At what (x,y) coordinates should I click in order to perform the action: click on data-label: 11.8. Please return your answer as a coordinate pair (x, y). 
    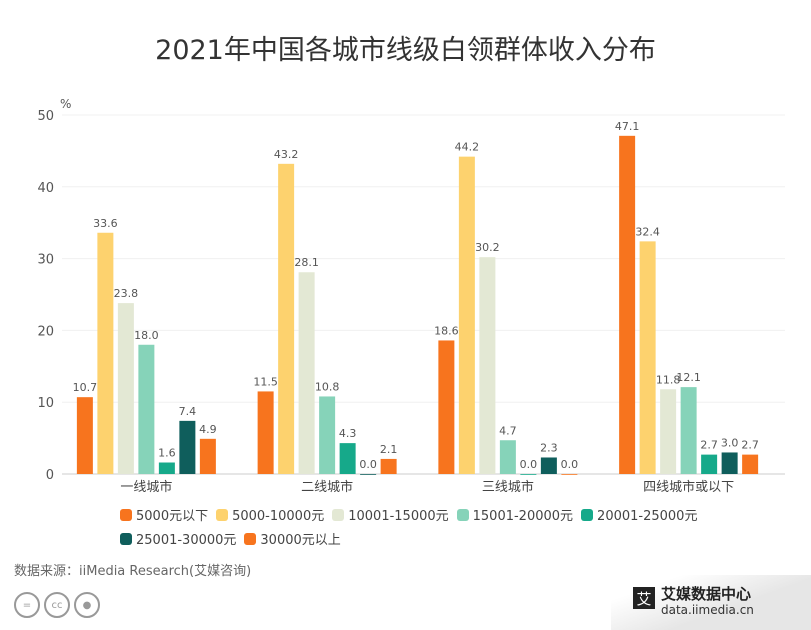
    Looking at the image, I should click on (668, 379).